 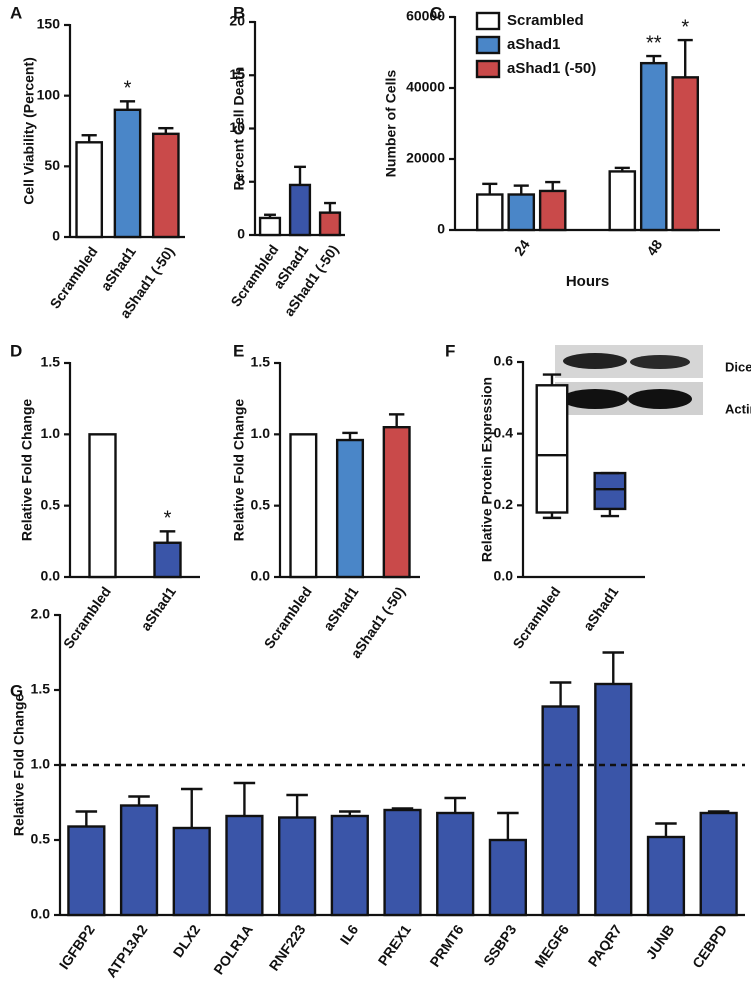 I want to click on y-axis-label: Relative Protein Expression, so click(x=487, y=469).